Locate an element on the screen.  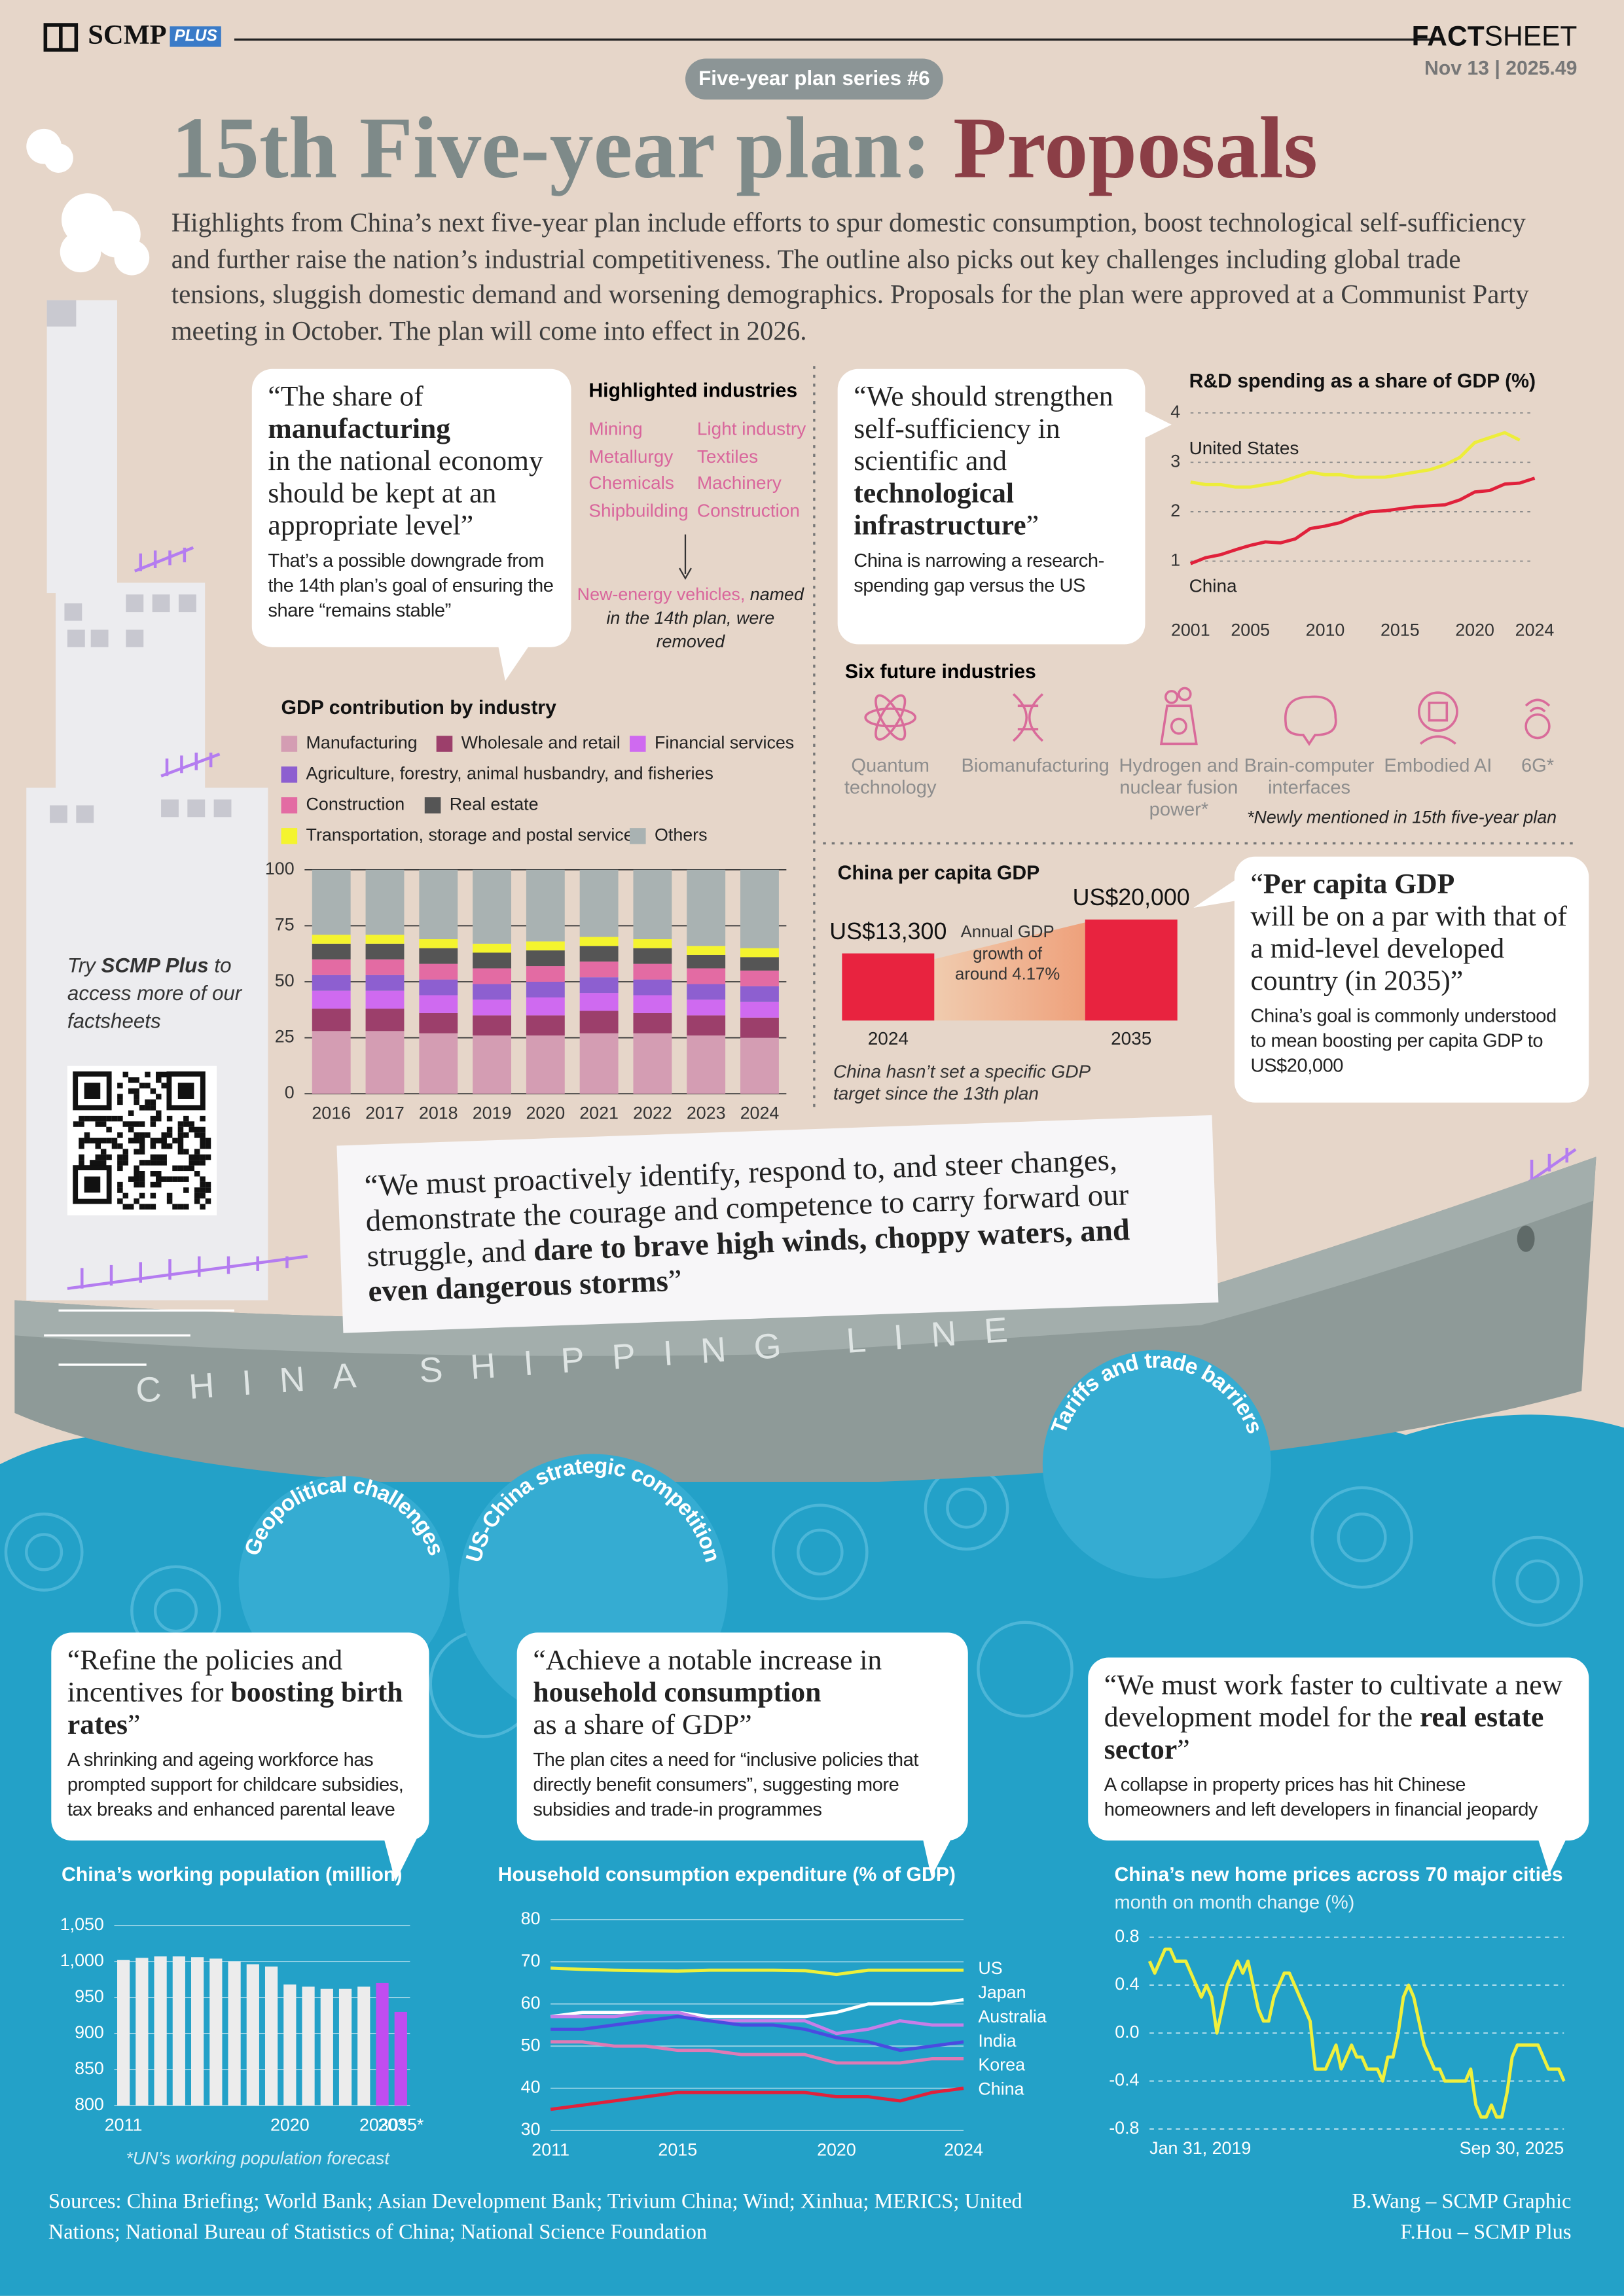
y-tick-label: 0.4 is located at coordinates (1127, 1984).